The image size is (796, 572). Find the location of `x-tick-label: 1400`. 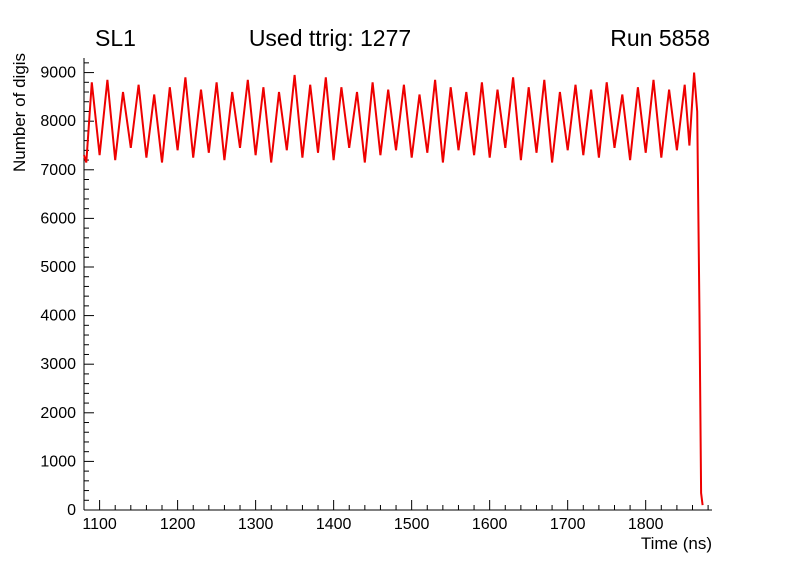

x-tick-label: 1400 is located at coordinates (334, 524).